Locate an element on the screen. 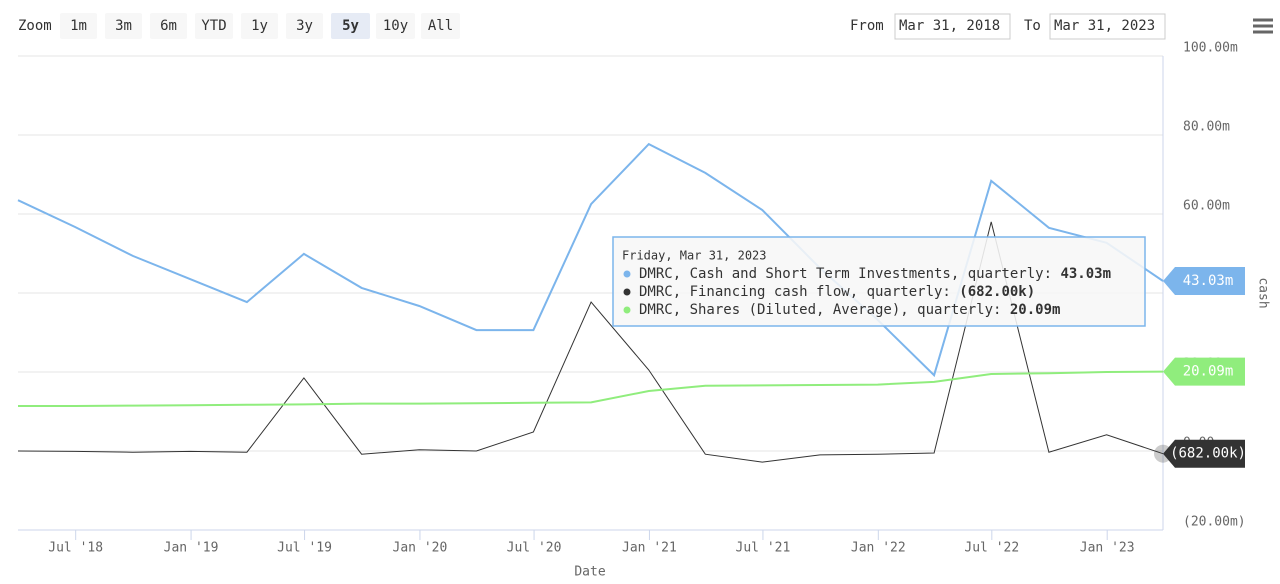 This screenshot has height=584, width=1280. button-label: 6m is located at coordinates (168, 26).